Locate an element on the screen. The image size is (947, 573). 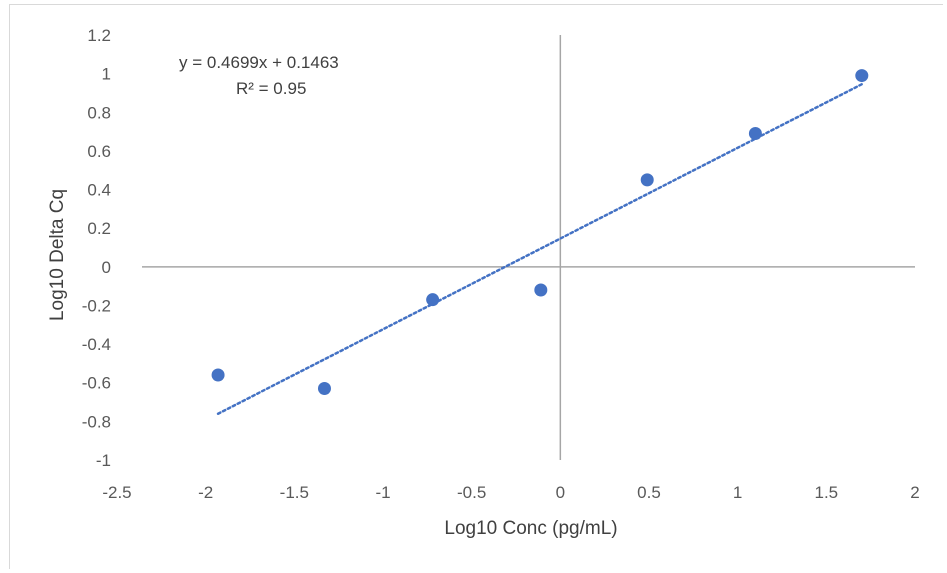
y-tick-label: 1 is located at coordinates (106, 74).